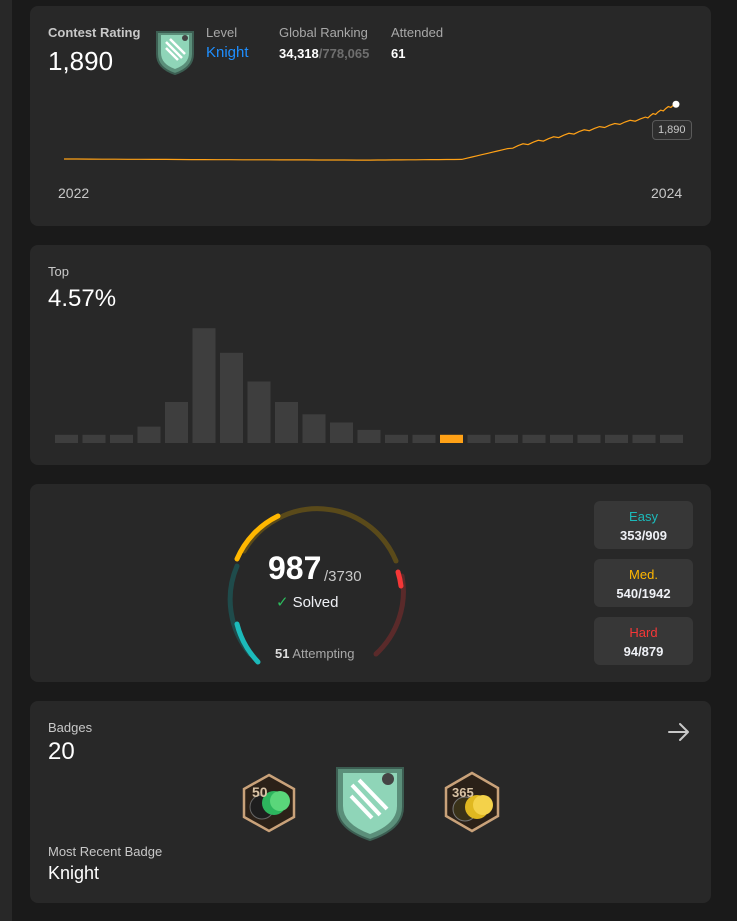 This screenshot has width=737, height=921. What do you see at coordinates (74, 193) in the screenshot?
I see `chart-year-start: 2022` at bounding box center [74, 193].